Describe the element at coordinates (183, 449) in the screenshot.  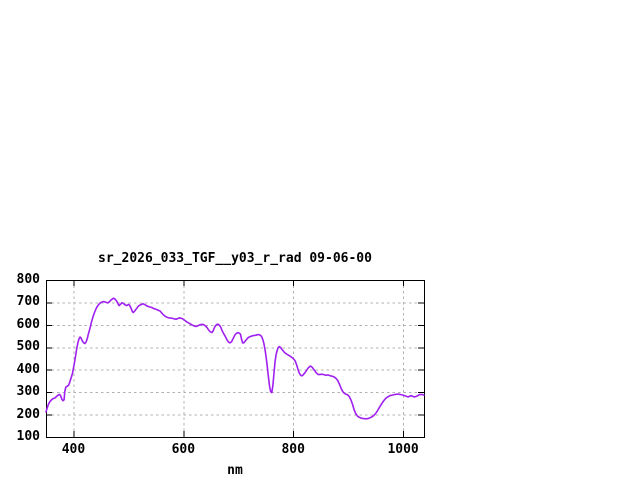
I see `x-tick-label: 600` at that location.